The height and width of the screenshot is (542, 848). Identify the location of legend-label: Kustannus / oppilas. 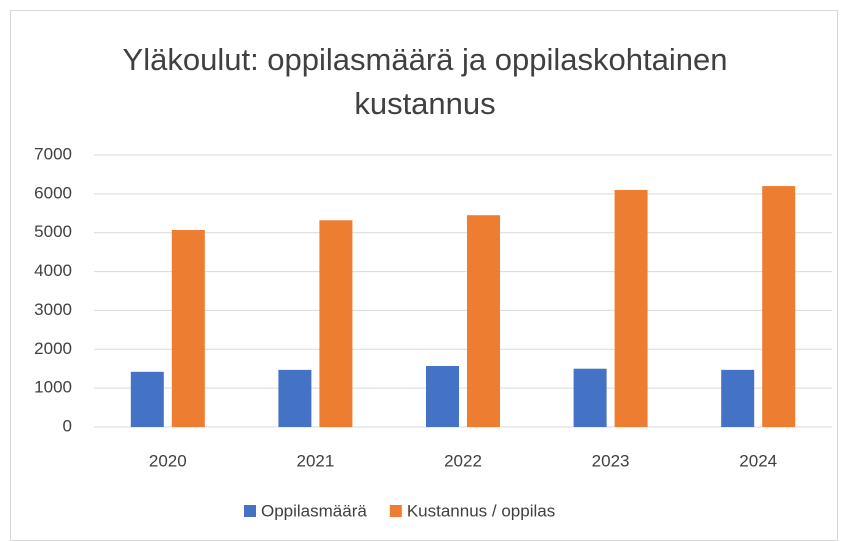
(481, 510).